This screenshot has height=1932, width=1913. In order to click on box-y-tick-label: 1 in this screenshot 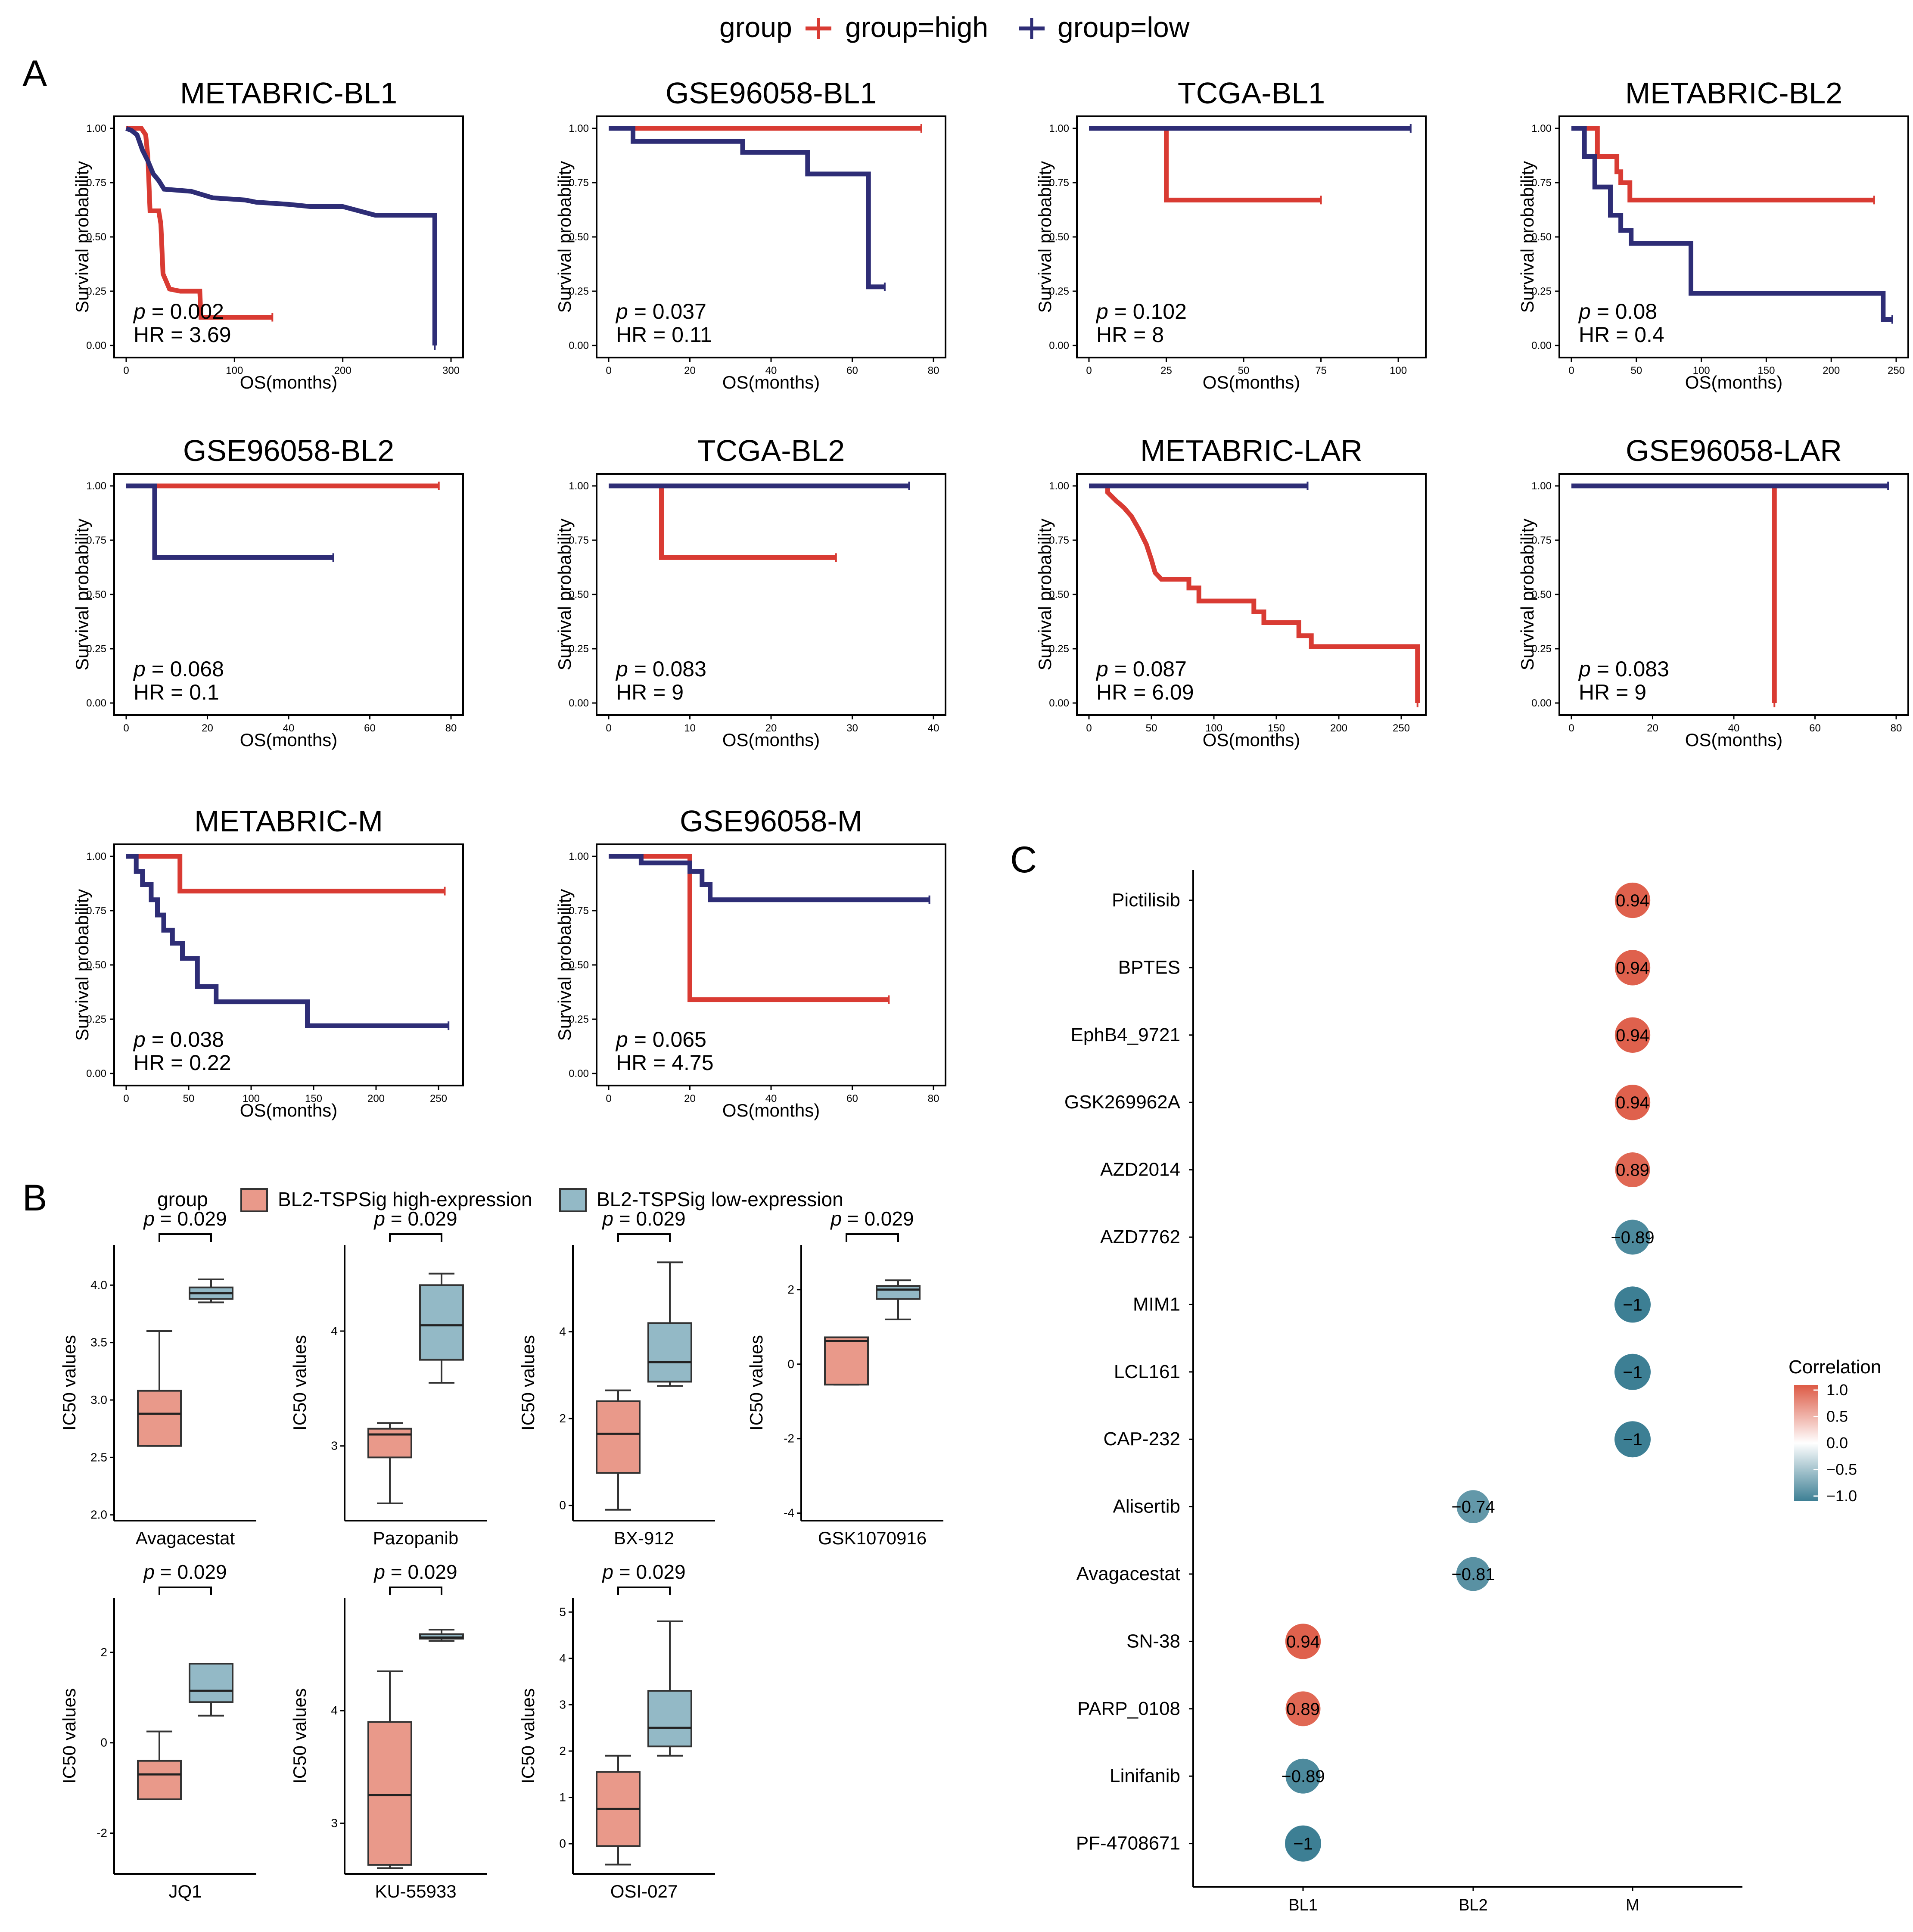, I will do `click(562, 1798)`.